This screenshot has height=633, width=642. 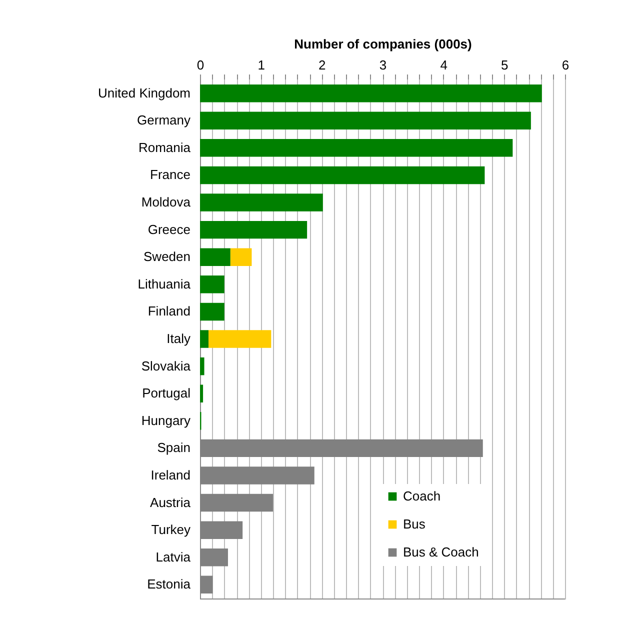 What do you see at coordinates (170, 174) in the screenshot?
I see `y-tick-label: France` at bounding box center [170, 174].